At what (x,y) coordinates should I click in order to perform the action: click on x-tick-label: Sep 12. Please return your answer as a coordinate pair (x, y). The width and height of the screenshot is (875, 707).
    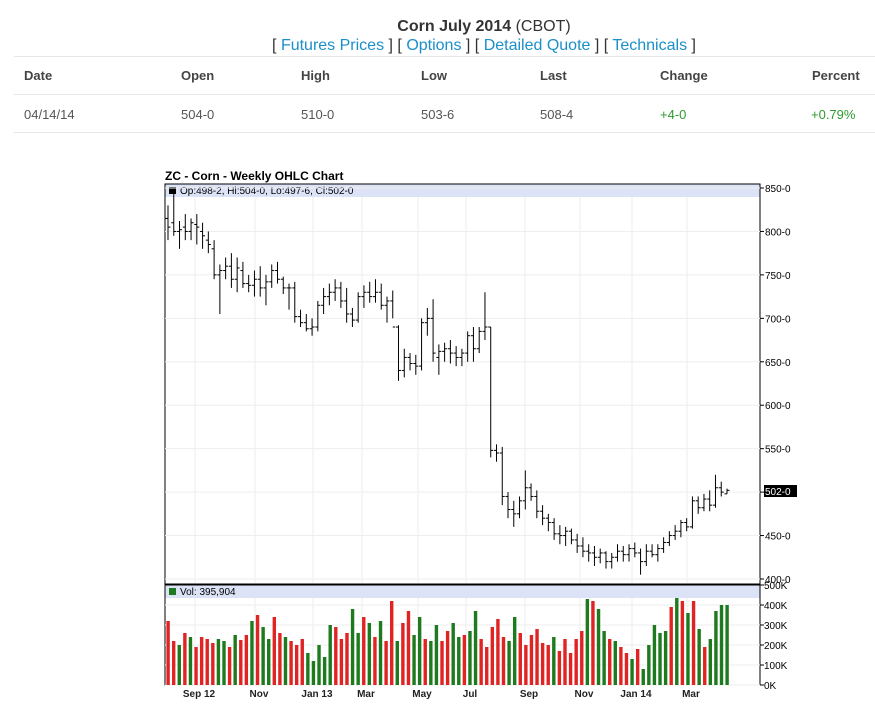
    Looking at the image, I should click on (199, 694).